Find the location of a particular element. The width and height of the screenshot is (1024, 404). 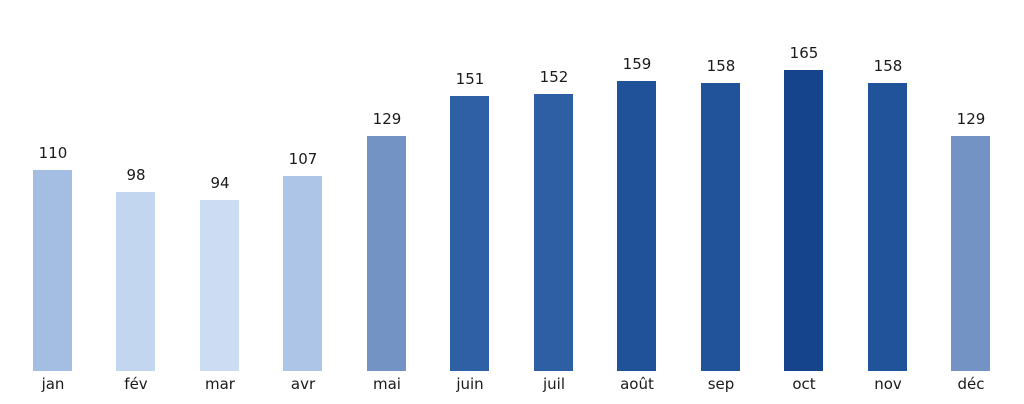

bar-août is located at coordinates (636, 226).